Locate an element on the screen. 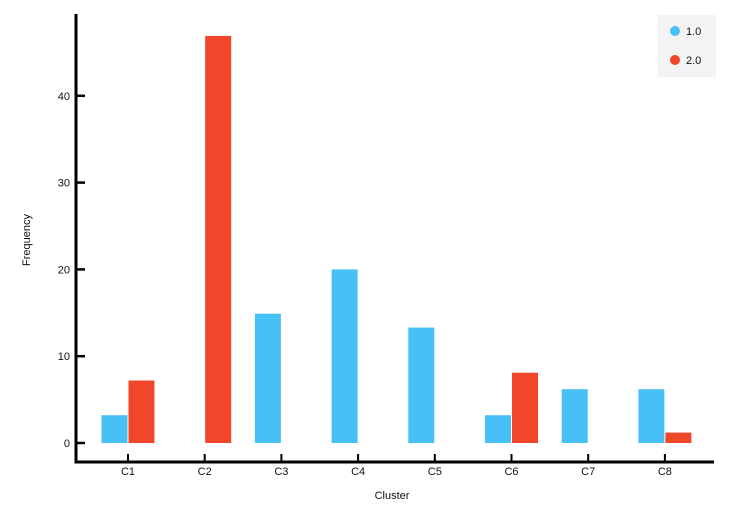  legend-label-series-2: 2.0 is located at coordinates (693, 61).